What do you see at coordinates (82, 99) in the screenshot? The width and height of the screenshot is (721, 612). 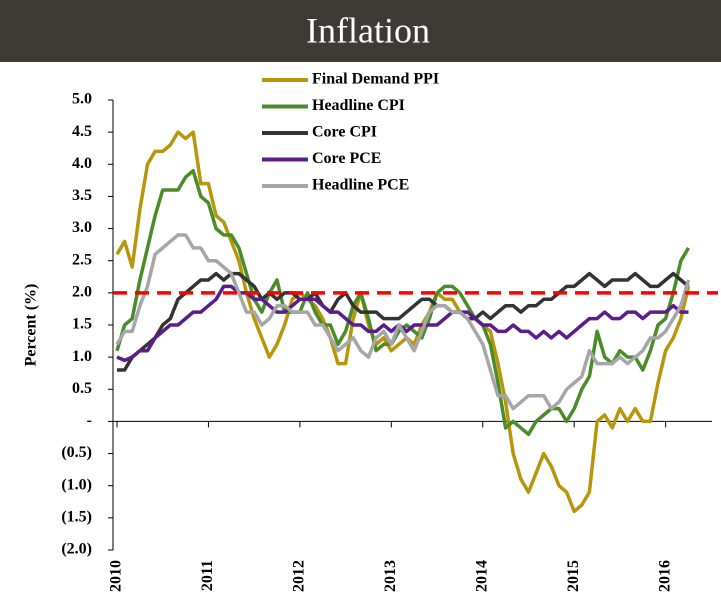 I see `y-tick-label: 5.0` at bounding box center [82, 99].